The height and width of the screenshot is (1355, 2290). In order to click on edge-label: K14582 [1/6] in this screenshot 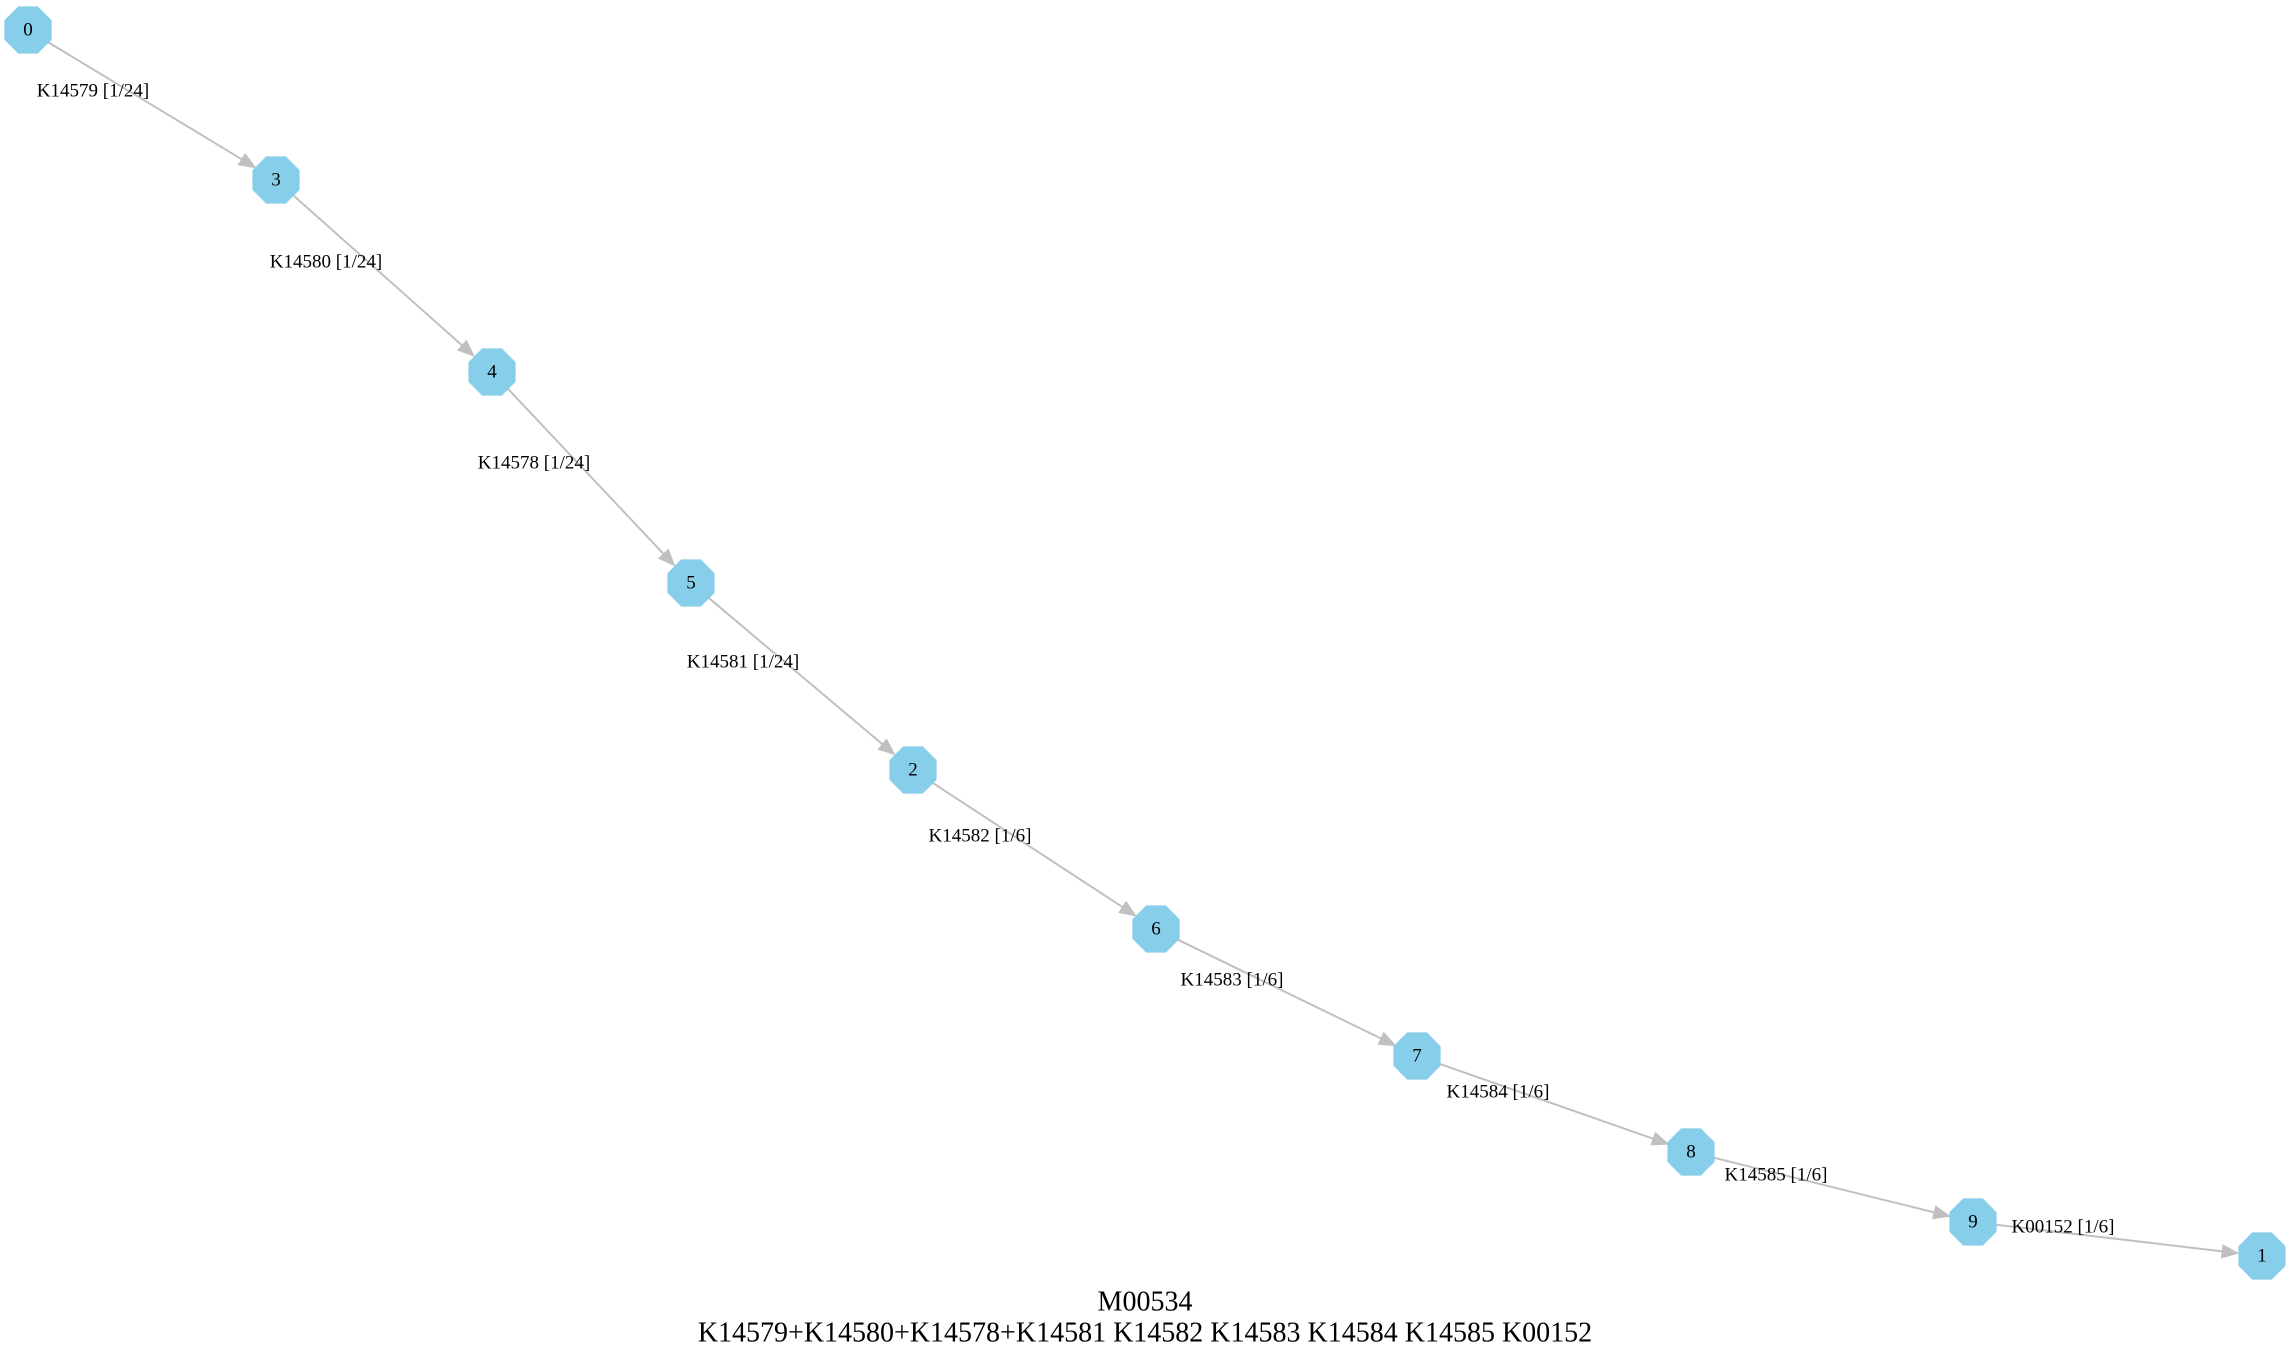, I will do `click(980, 836)`.